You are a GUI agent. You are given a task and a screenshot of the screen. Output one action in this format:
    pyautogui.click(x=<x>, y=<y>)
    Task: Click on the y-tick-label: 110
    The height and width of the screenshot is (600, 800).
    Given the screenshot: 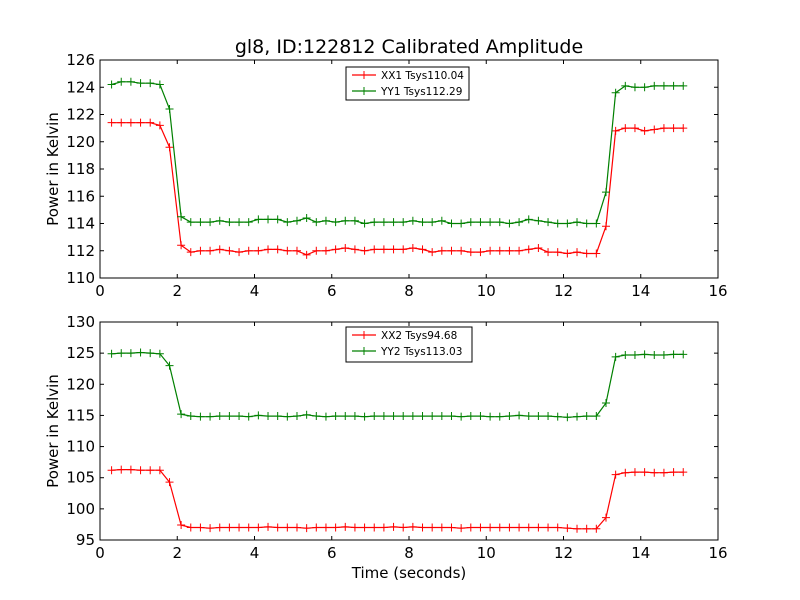 What is the action you would take?
    pyautogui.click(x=80, y=278)
    